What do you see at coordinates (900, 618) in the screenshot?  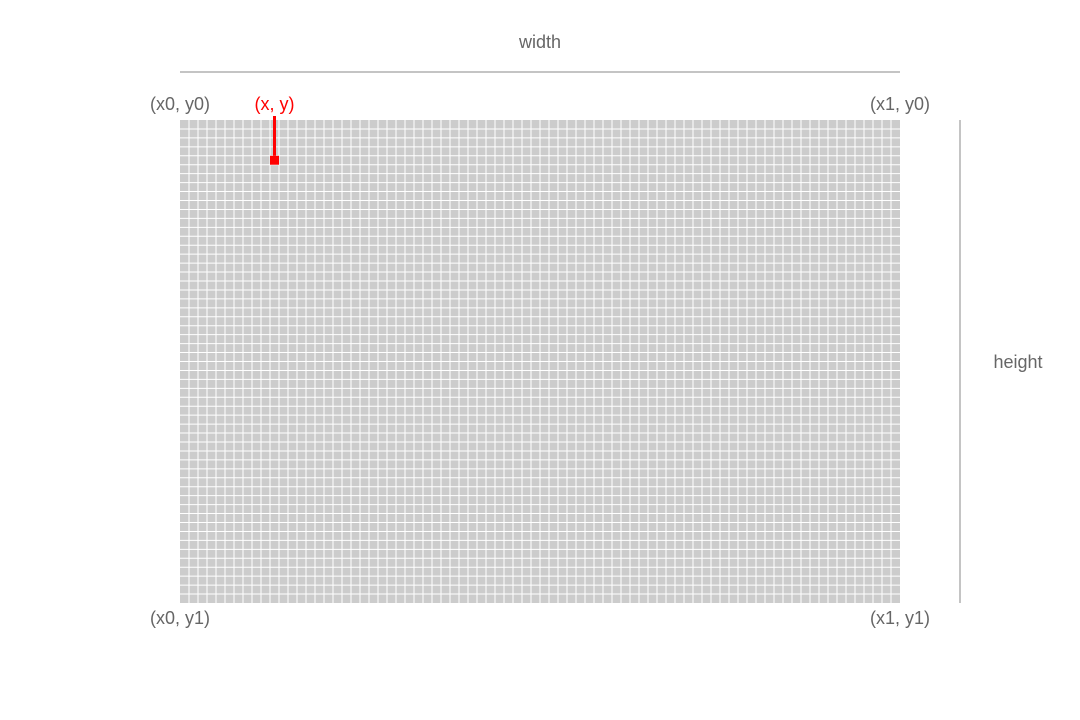 I see `corner-label-bottom-right: (x1, y1)` at bounding box center [900, 618].